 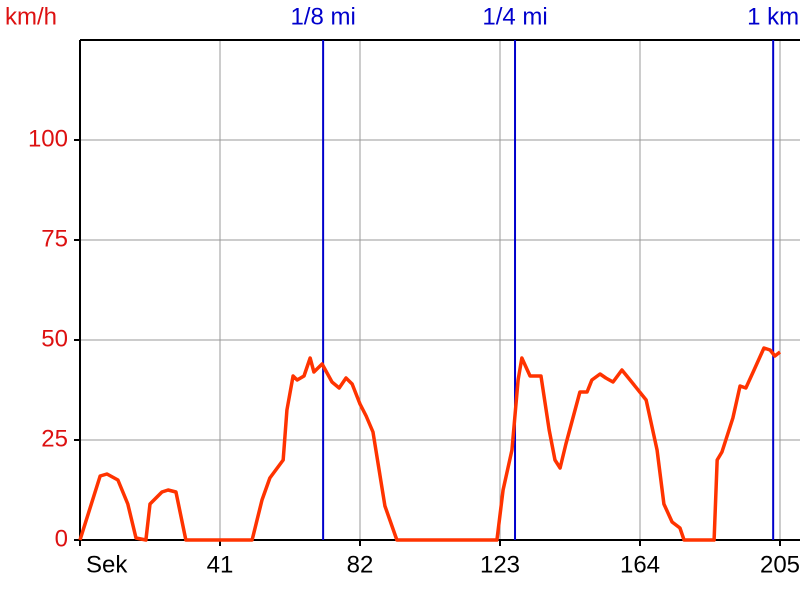 What do you see at coordinates (640, 564) in the screenshot?
I see `x-tick-label: 164` at bounding box center [640, 564].